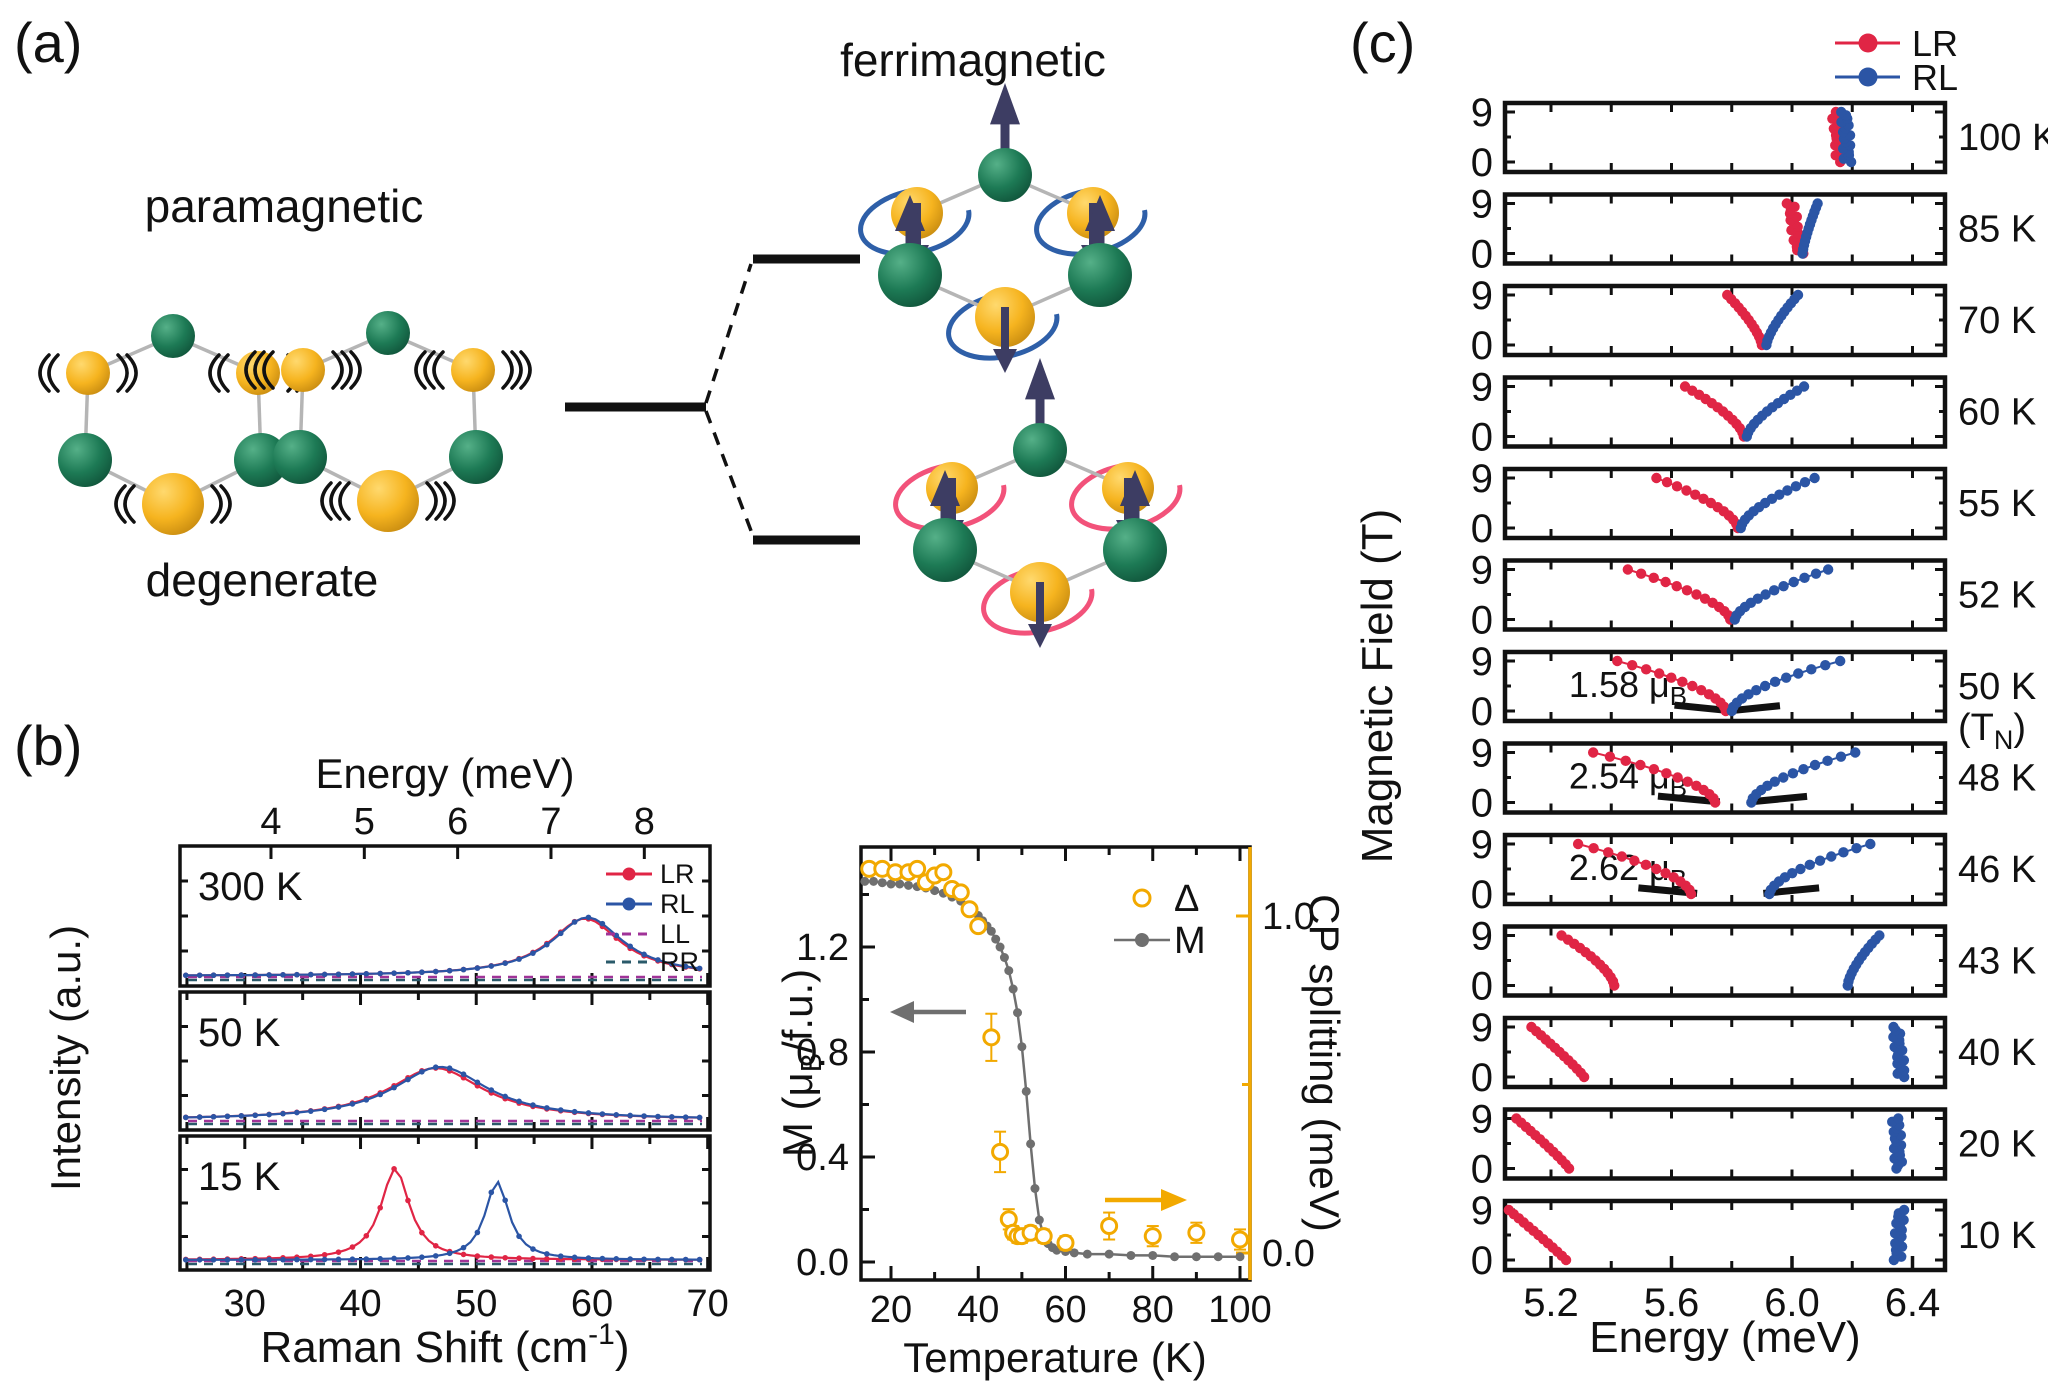 The width and height of the screenshot is (2048, 1390). I want to click on raman-ylabel: Intensity (a.u.), so click(65, 1058).